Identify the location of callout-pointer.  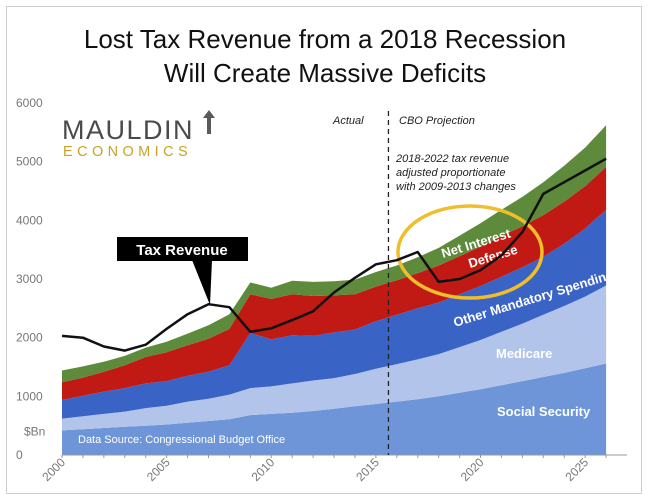
(202, 282).